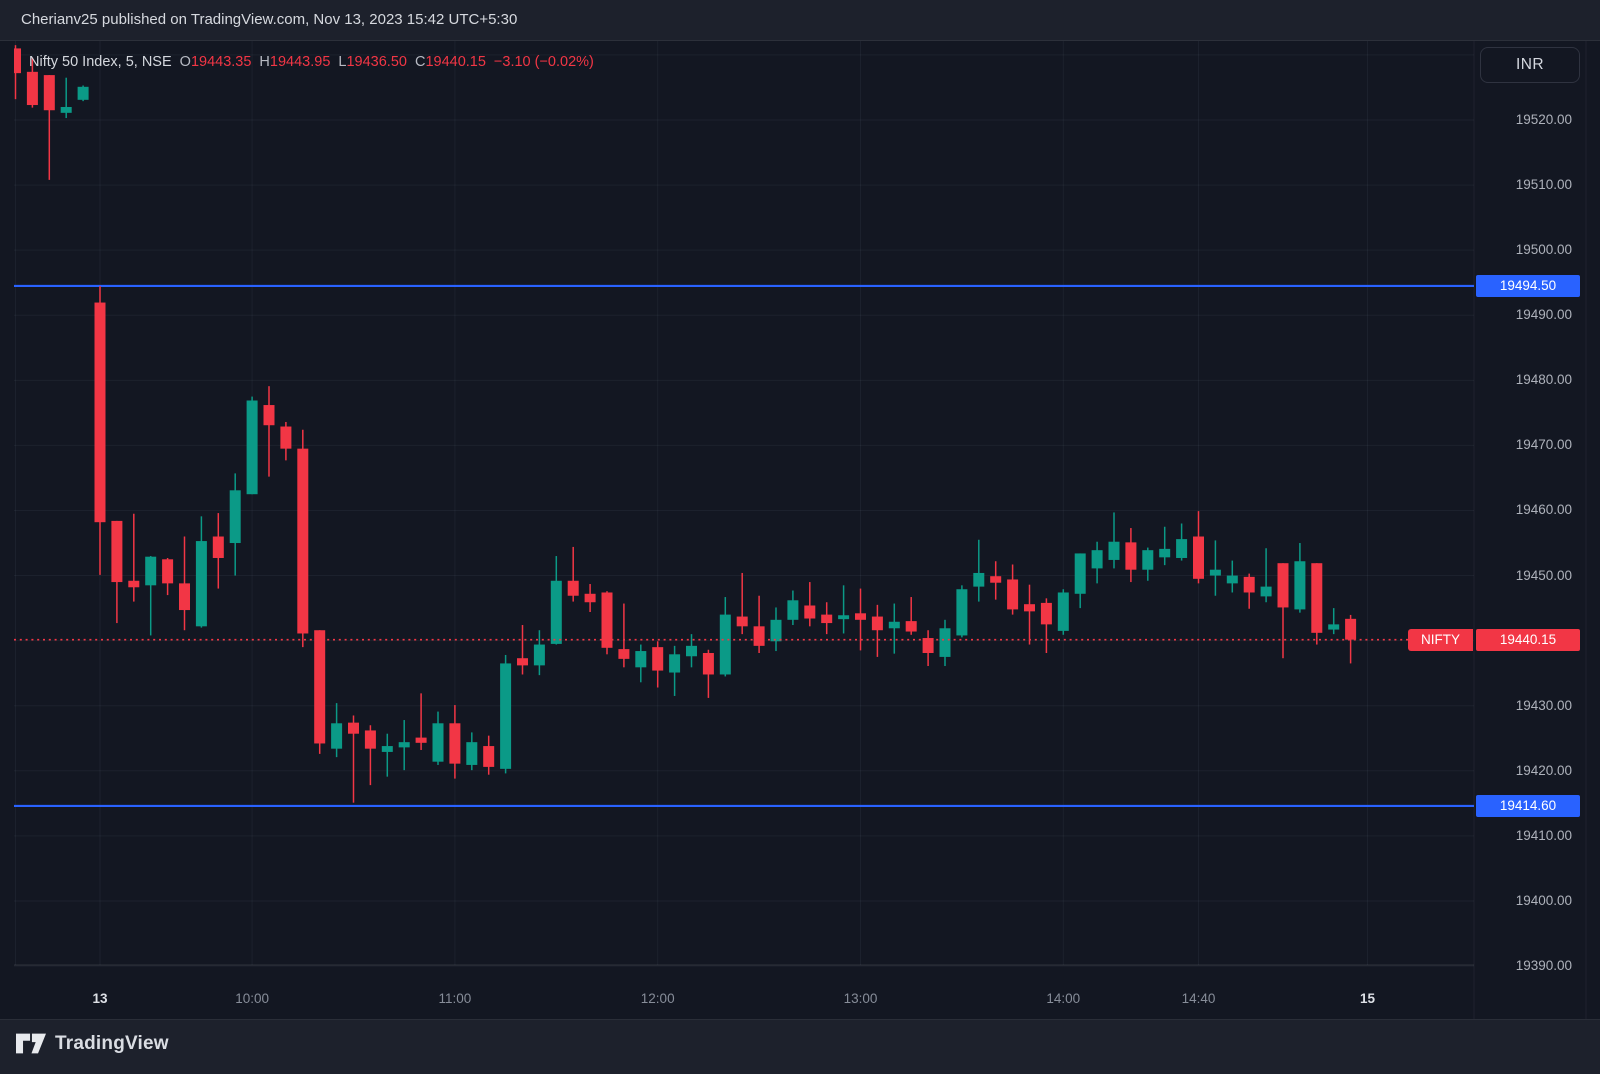 This screenshot has width=1600, height=1074. I want to click on price-tick-label: 19470.00, so click(1543, 445).